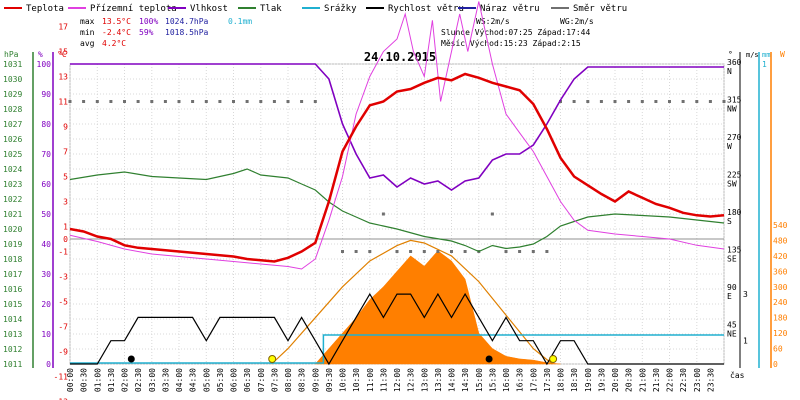  I want to click on stat-label: avg, so click(87, 43).